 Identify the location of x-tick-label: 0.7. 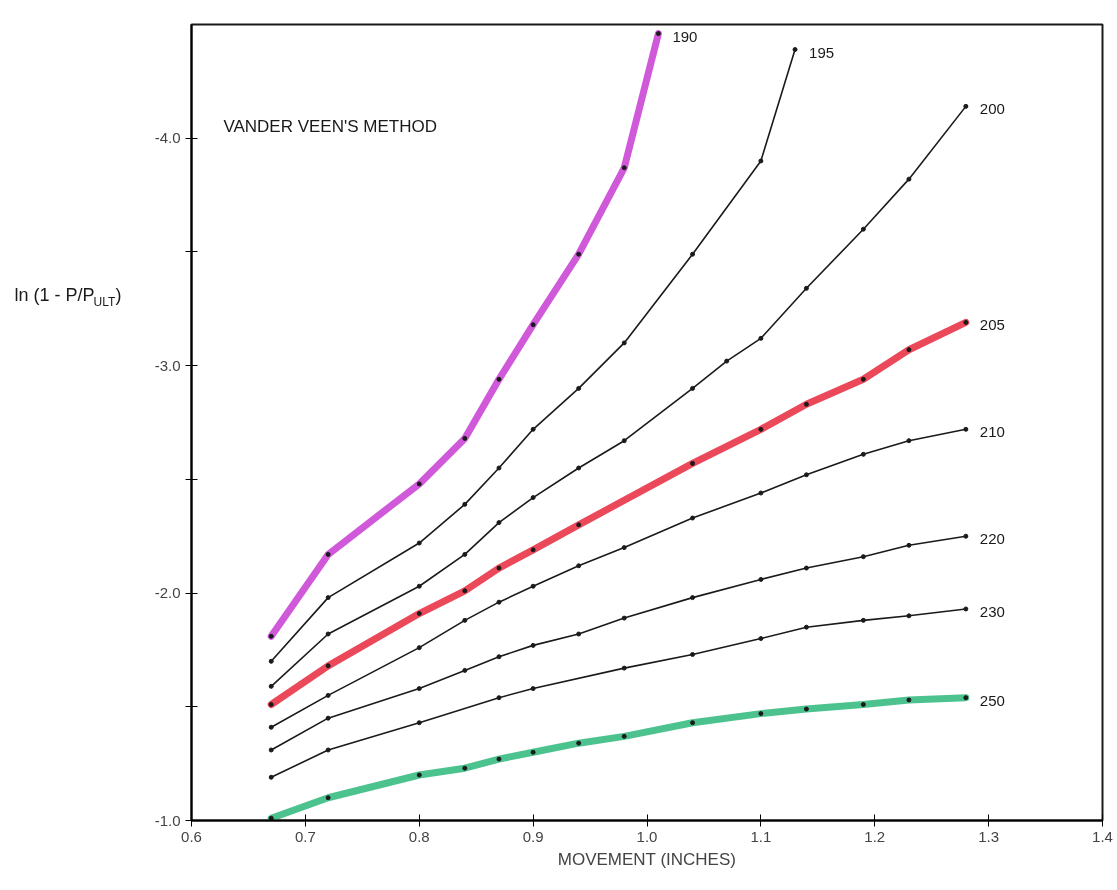
(305, 836).